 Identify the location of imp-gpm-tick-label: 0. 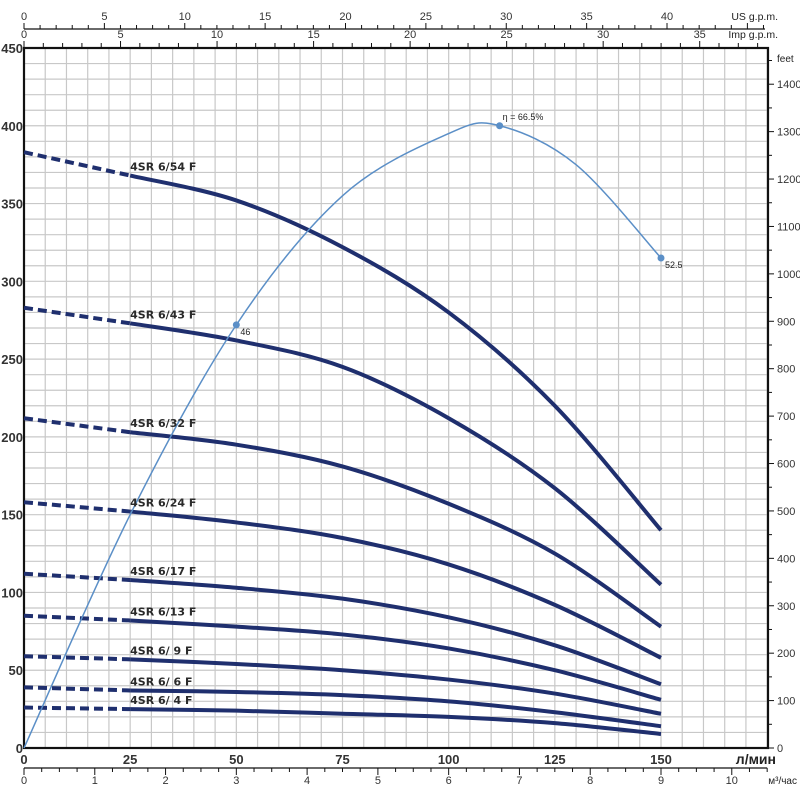
(24, 35).